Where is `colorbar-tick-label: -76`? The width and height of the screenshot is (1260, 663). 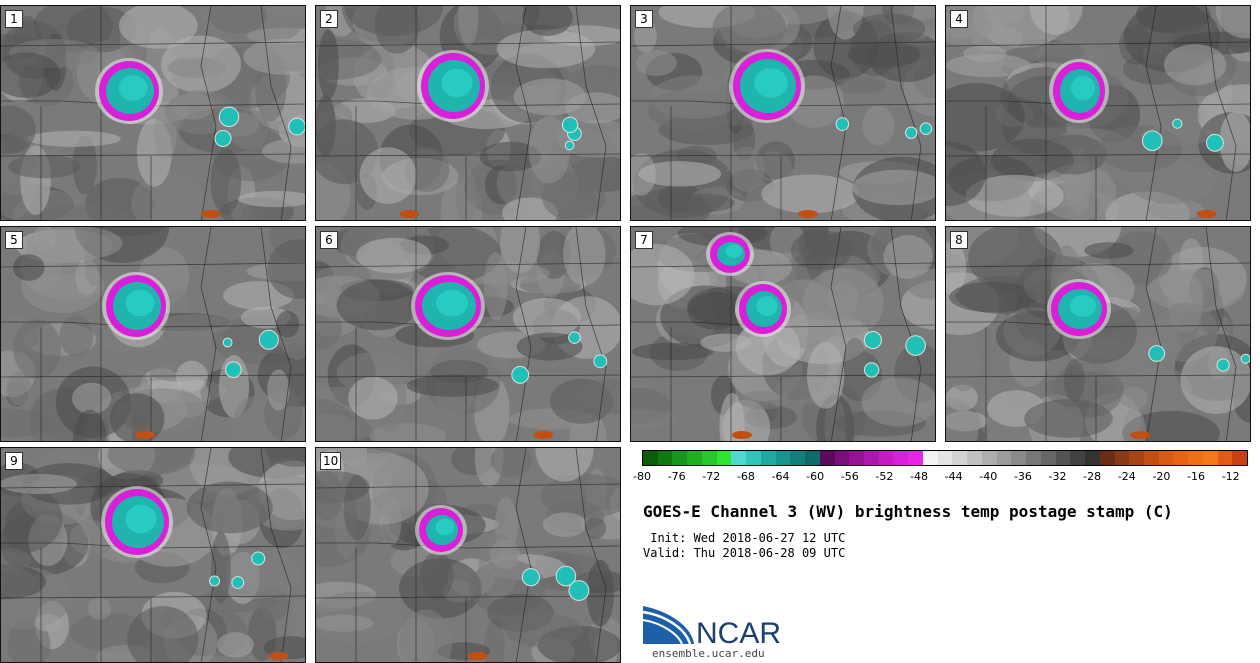 colorbar-tick-label: -76 is located at coordinates (676, 476).